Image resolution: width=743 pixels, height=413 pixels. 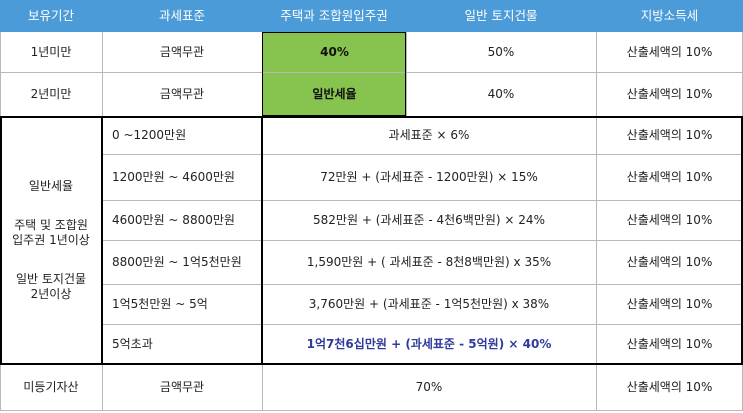 What do you see at coordinates (429, 219) in the screenshot?
I see `bracket3-formula: 582만원 + (과세표준 - 4천6백만원) × 24%` at bounding box center [429, 219].